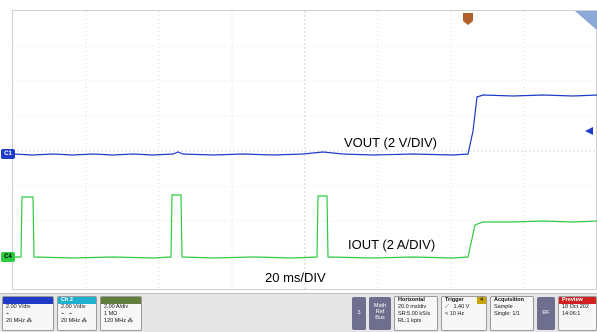 The height and width of the screenshot is (332, 597). I want to click on ch4-impedance: 1 MΩ, so click(111, 314).